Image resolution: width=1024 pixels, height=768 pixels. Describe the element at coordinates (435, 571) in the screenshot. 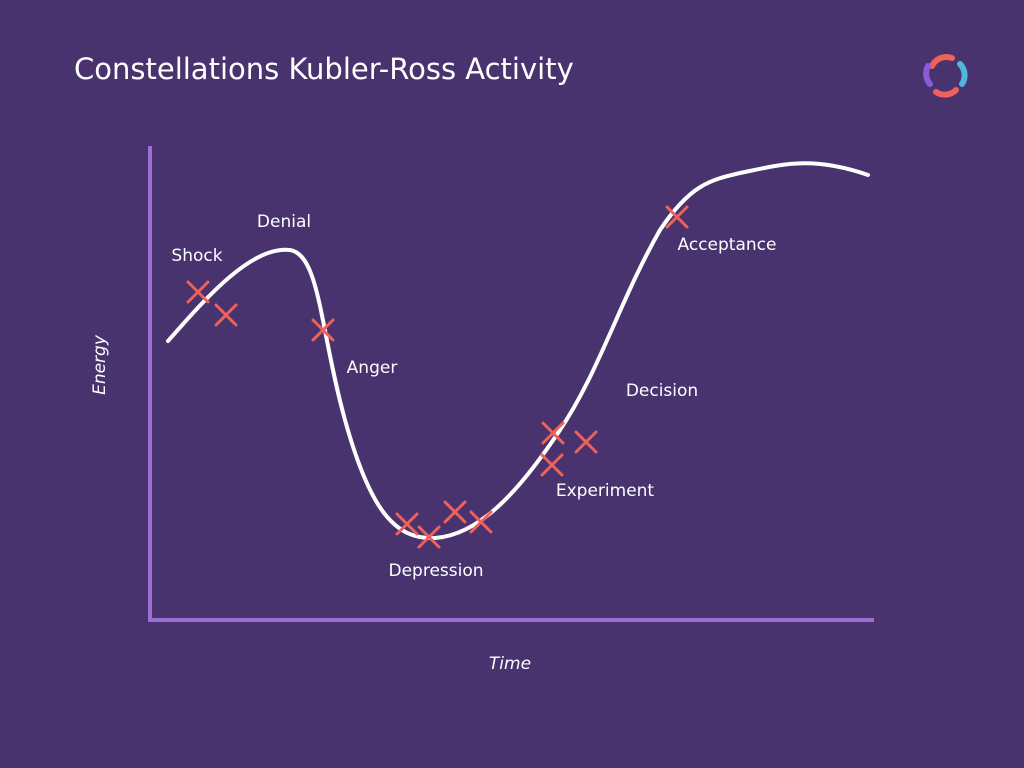

I see `stage-label: Depression` at that location.